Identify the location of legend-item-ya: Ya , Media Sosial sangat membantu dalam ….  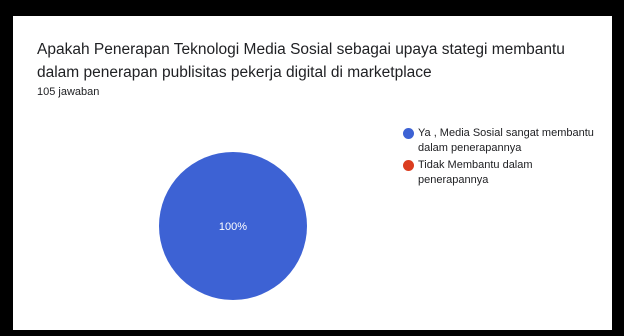
(503, 141).